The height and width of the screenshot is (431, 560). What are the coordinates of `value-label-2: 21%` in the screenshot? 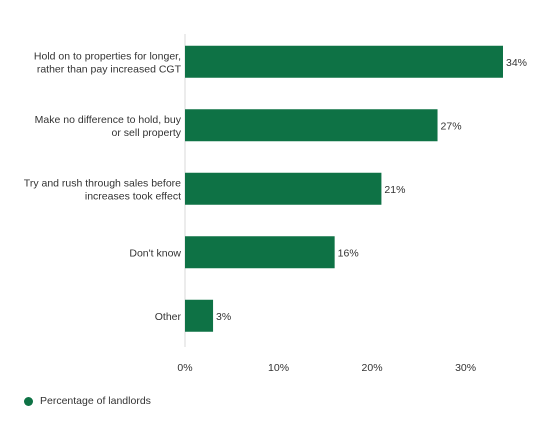 It's located at (394, 190).